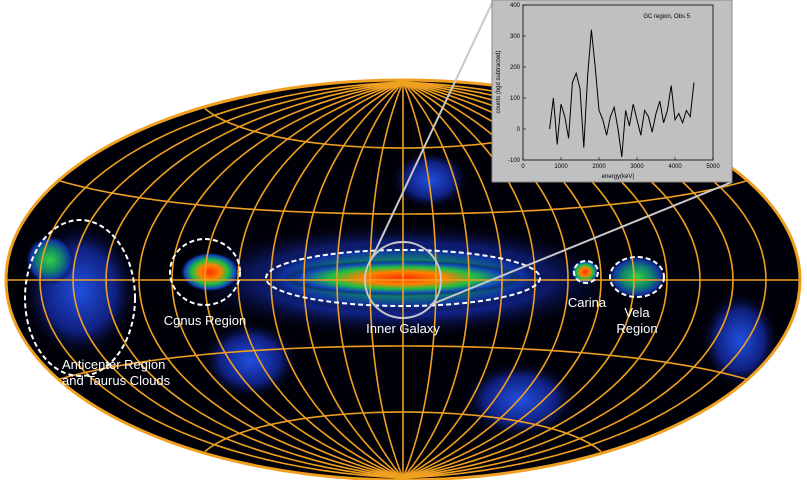 This screenshot has width=807, height=480. I want to click on x-tick-label: 5000, so click(713, 167).